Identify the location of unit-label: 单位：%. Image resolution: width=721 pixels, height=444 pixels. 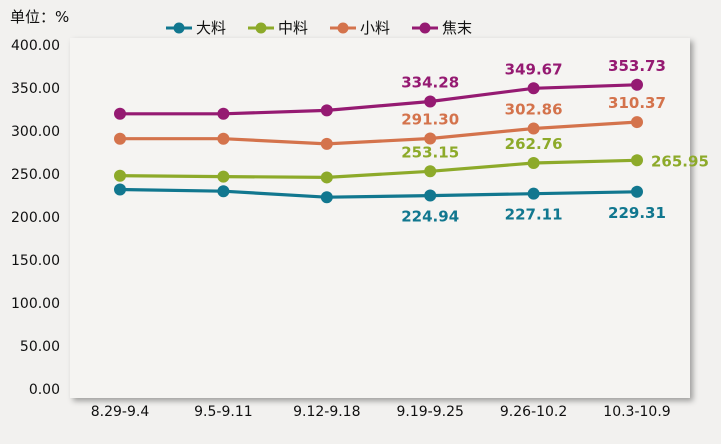
(39, 17).